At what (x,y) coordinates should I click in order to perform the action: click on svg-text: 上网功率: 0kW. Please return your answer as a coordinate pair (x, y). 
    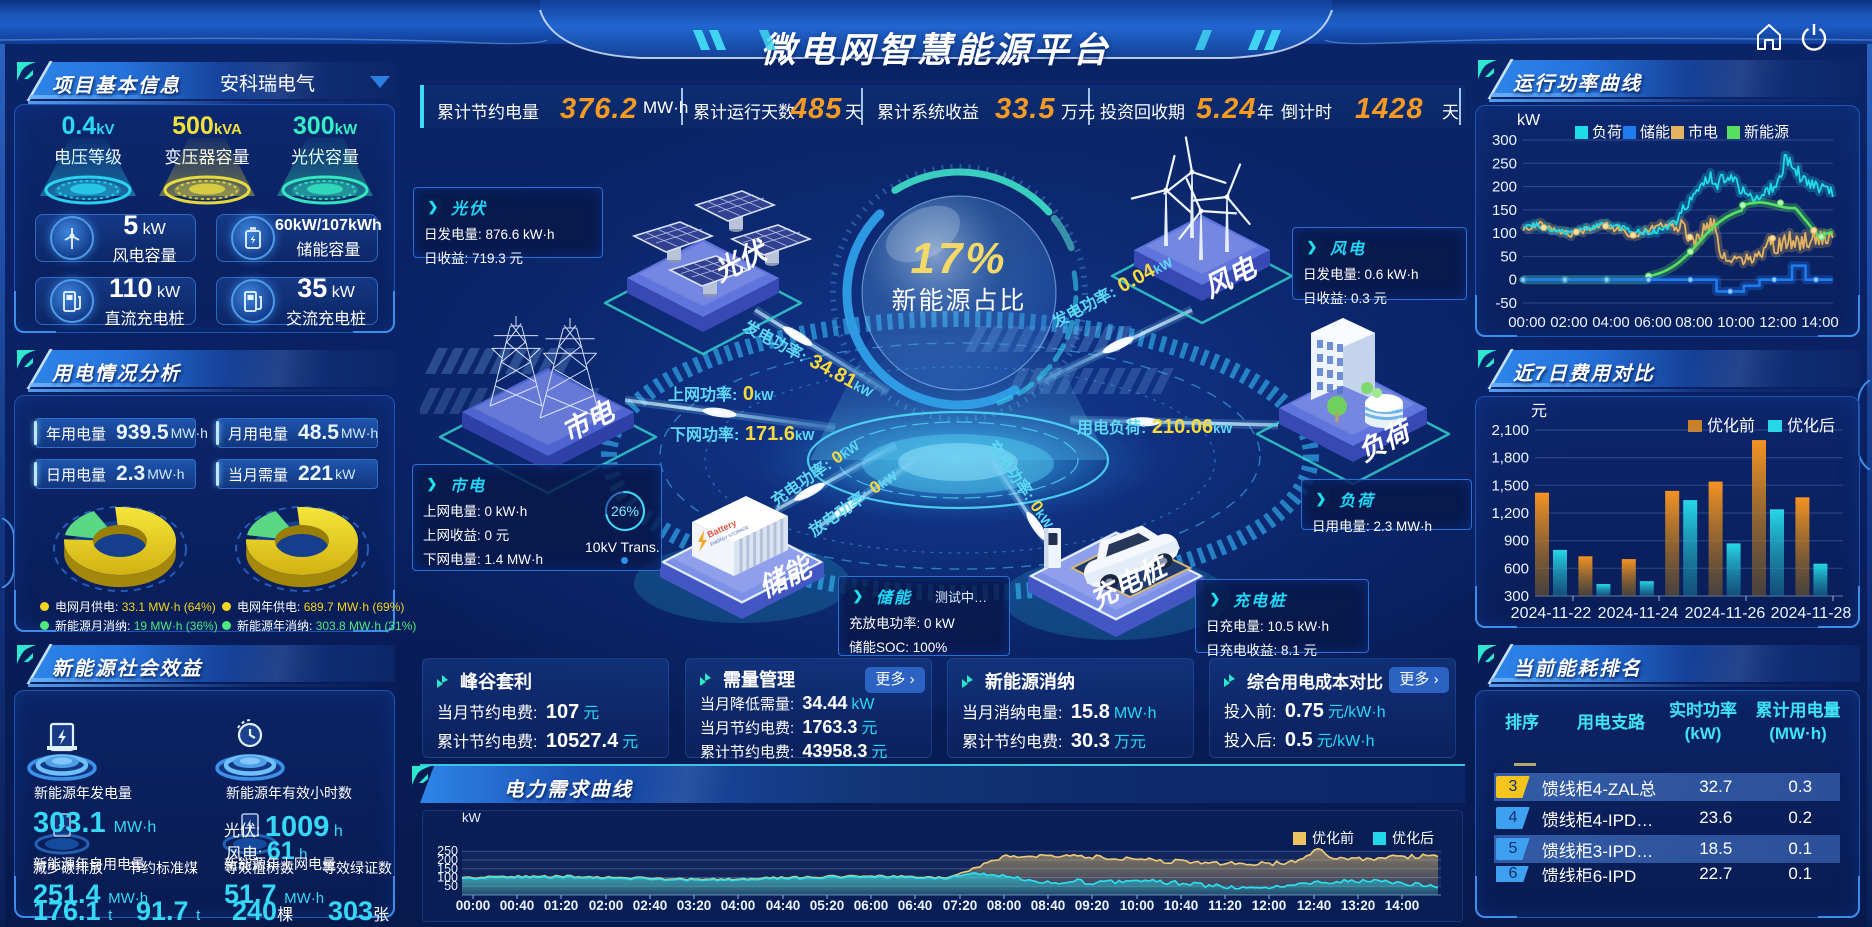
    Looking at the image, I should click on (721, 394).